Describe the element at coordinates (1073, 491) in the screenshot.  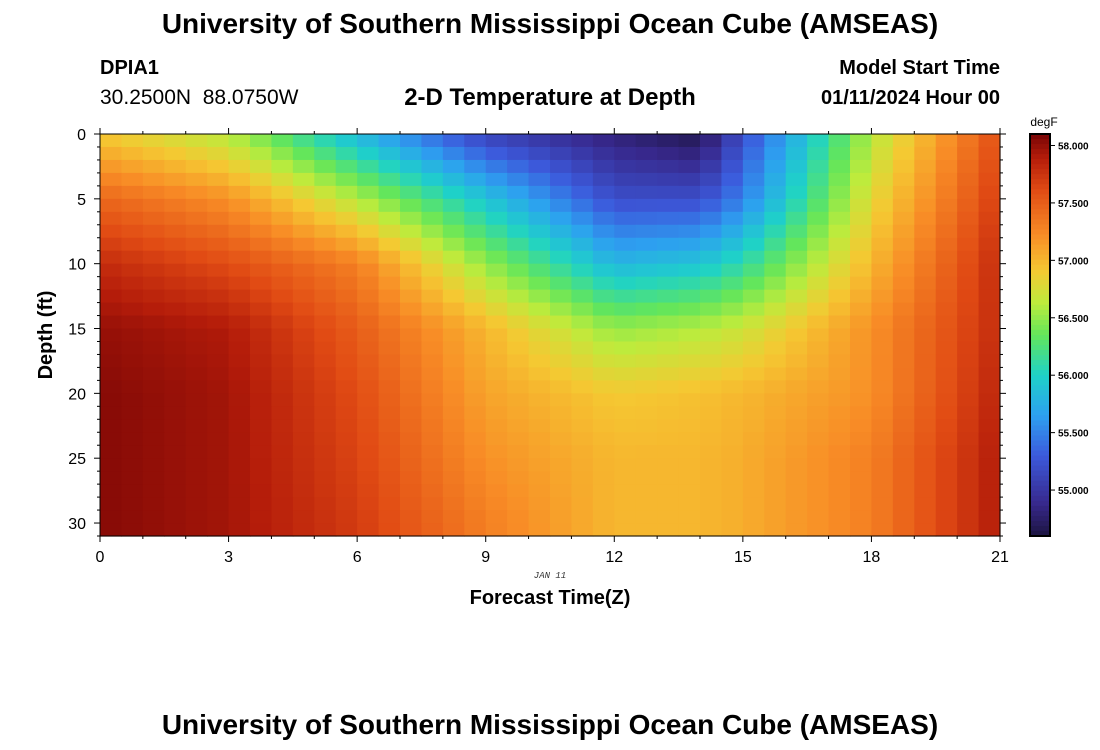
I see `colorbar-tick-label: 55.000` at that location.